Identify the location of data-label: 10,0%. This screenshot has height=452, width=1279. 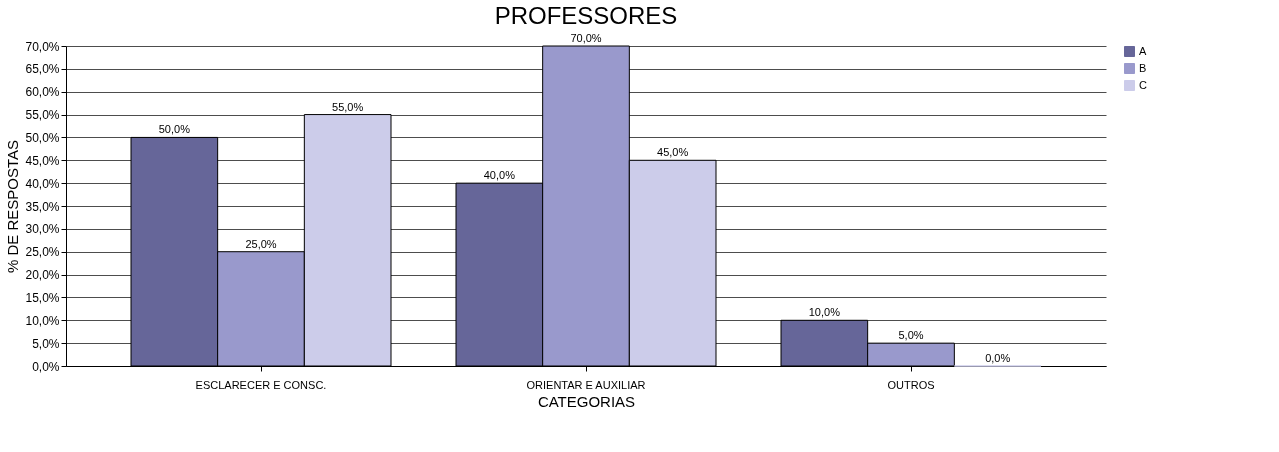
(824, 312).